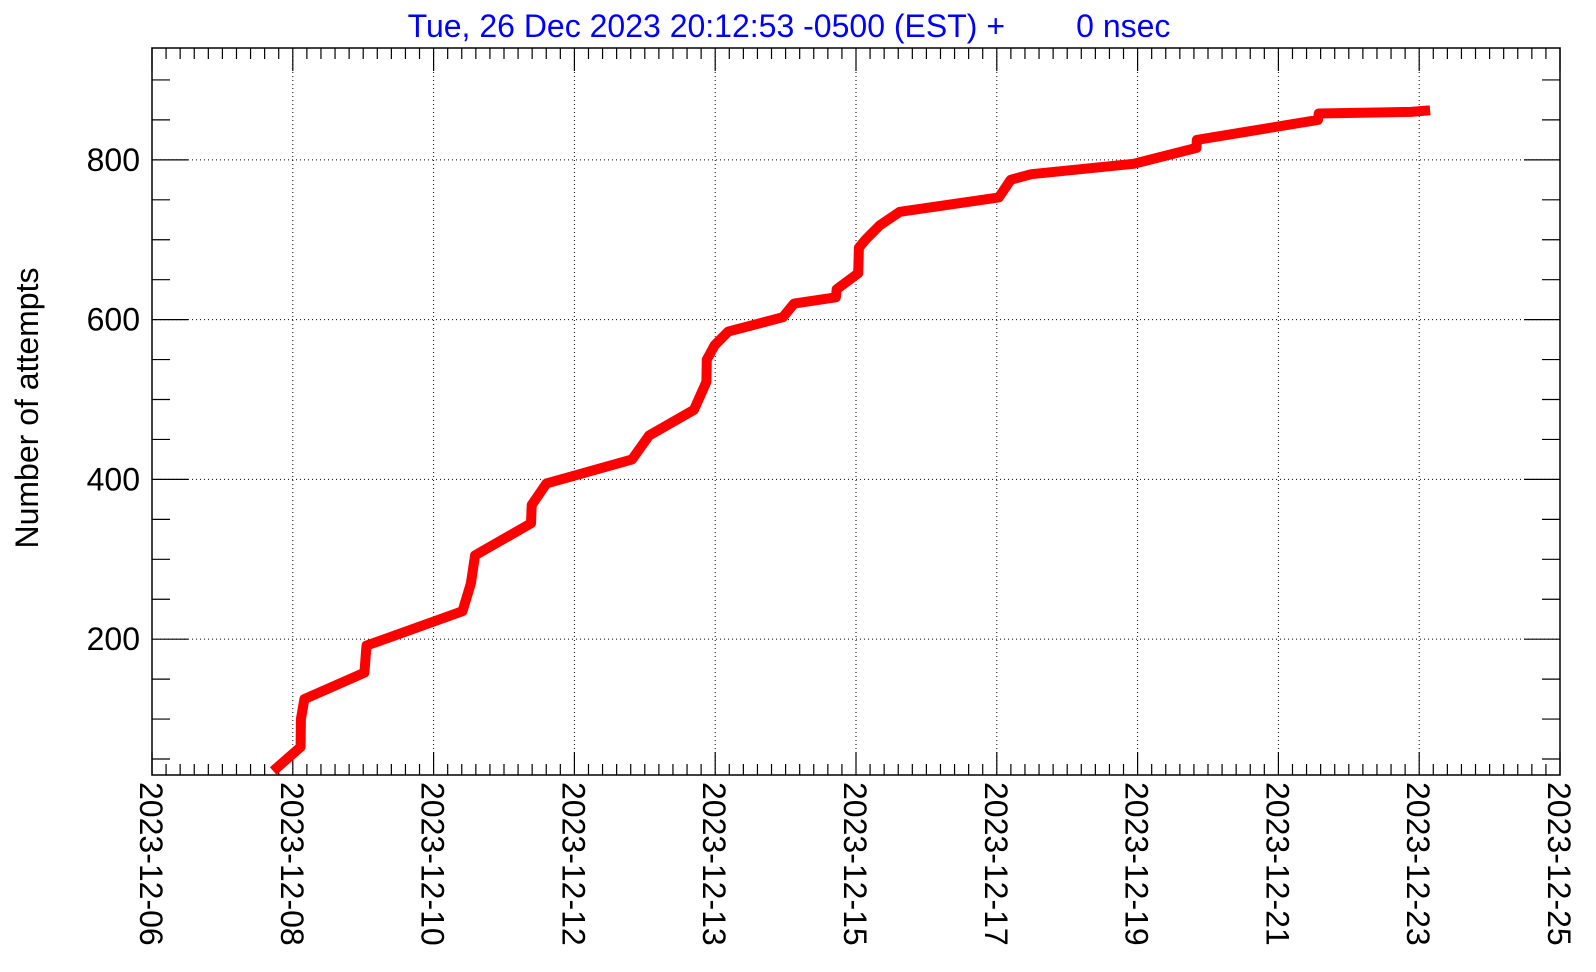  I want to click on x-tick-label: 2023-12-08, so click(292, 864).